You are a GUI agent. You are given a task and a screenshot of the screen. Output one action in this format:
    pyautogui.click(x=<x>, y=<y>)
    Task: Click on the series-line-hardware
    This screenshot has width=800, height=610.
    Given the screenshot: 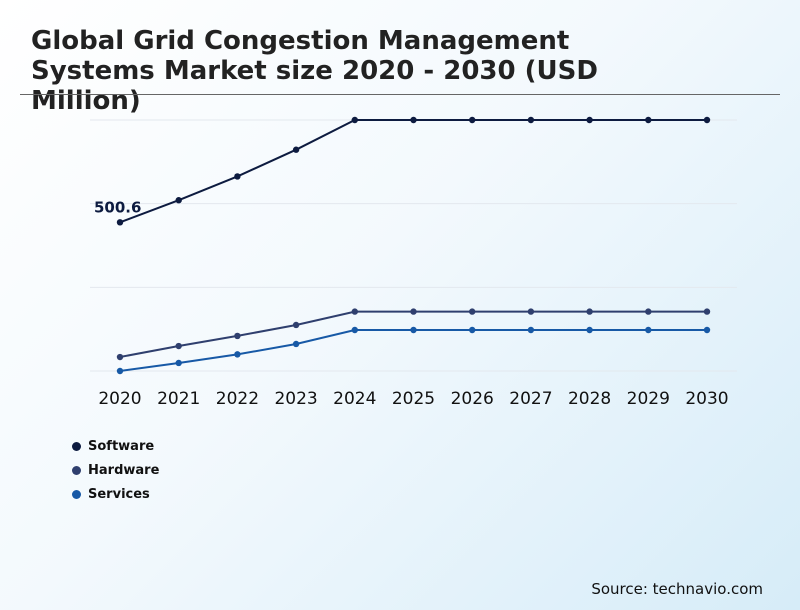 What is the action you would take?
    pyautogui.click(x=413, y=334)
    